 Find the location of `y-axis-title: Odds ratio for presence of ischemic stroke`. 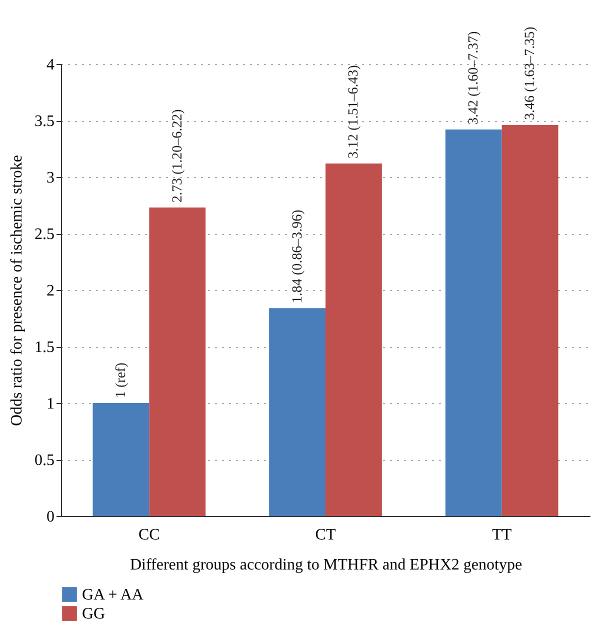

y-axis-title: Odds ratio for presence of ischemic stroke is located at coordinates (17, 290).